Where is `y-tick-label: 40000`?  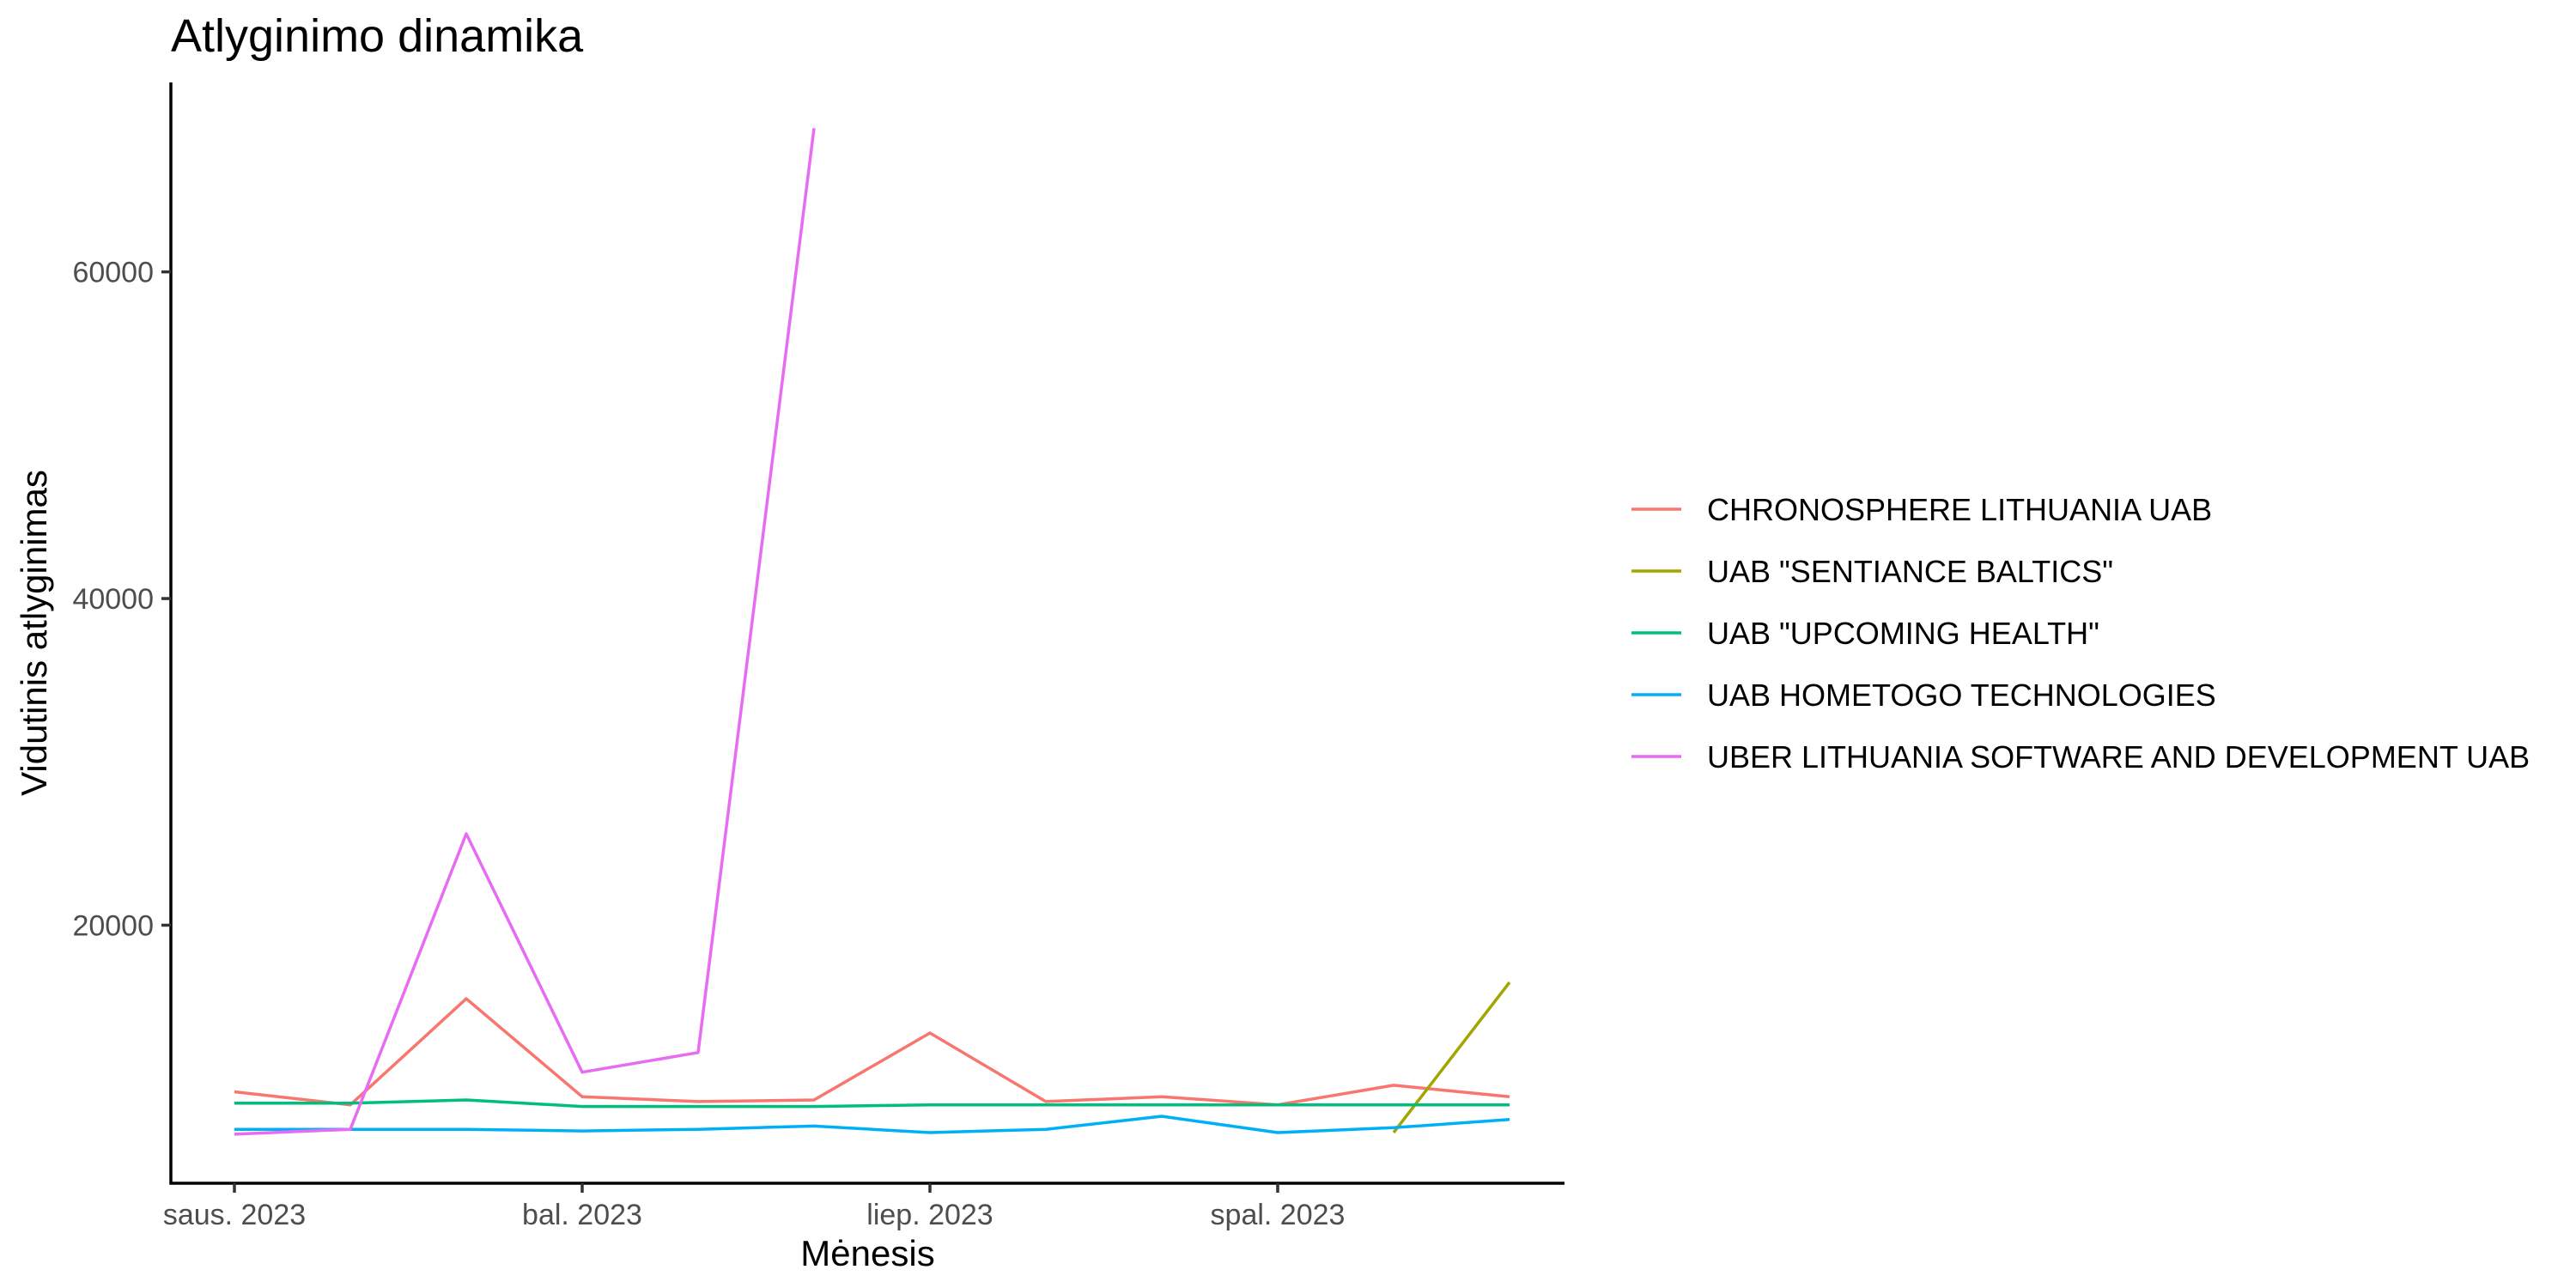 y-tick-label: 40000 is located at coordinates (113, 599).